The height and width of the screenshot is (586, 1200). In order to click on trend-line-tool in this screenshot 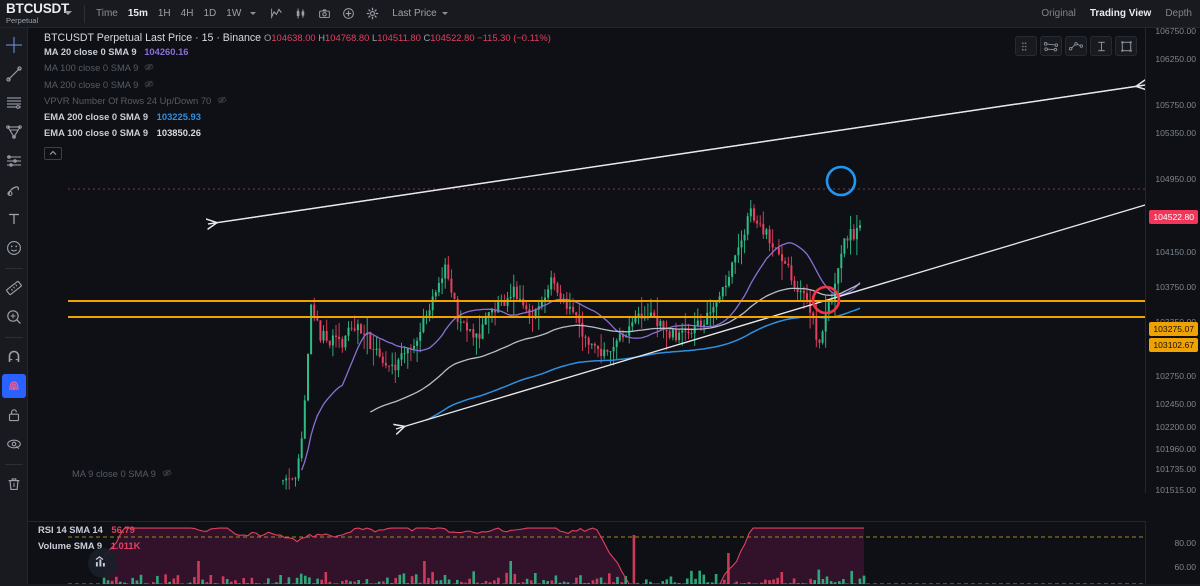, I will do `click(14, 74)`.